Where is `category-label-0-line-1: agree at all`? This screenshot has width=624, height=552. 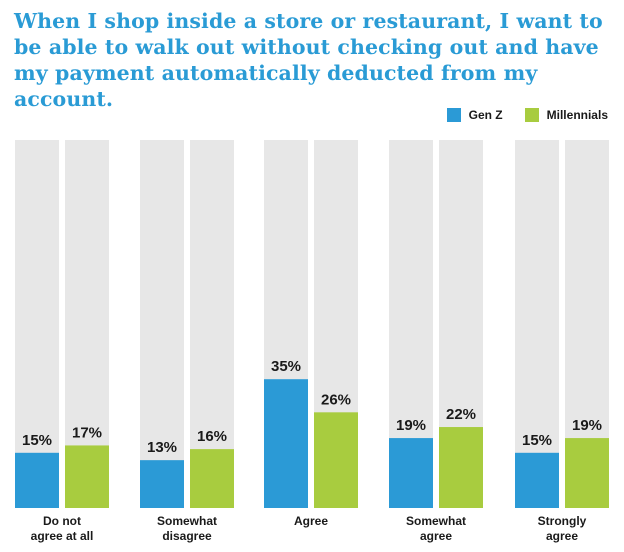 category-label-0-line-1: agree at all is located at coordinates (62, 536).